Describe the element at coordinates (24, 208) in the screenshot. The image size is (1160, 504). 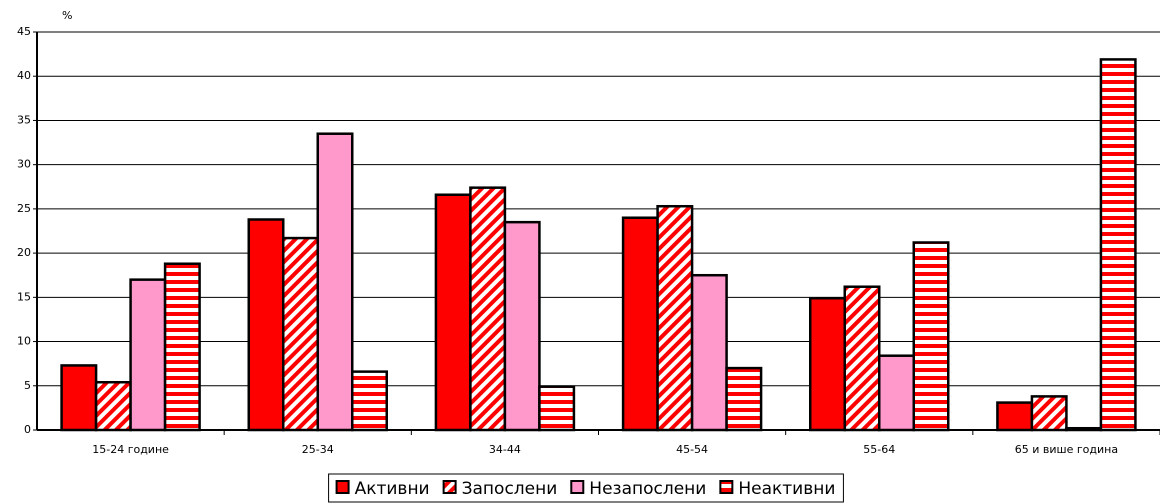
I see `y-tick-label: 25` at that location.